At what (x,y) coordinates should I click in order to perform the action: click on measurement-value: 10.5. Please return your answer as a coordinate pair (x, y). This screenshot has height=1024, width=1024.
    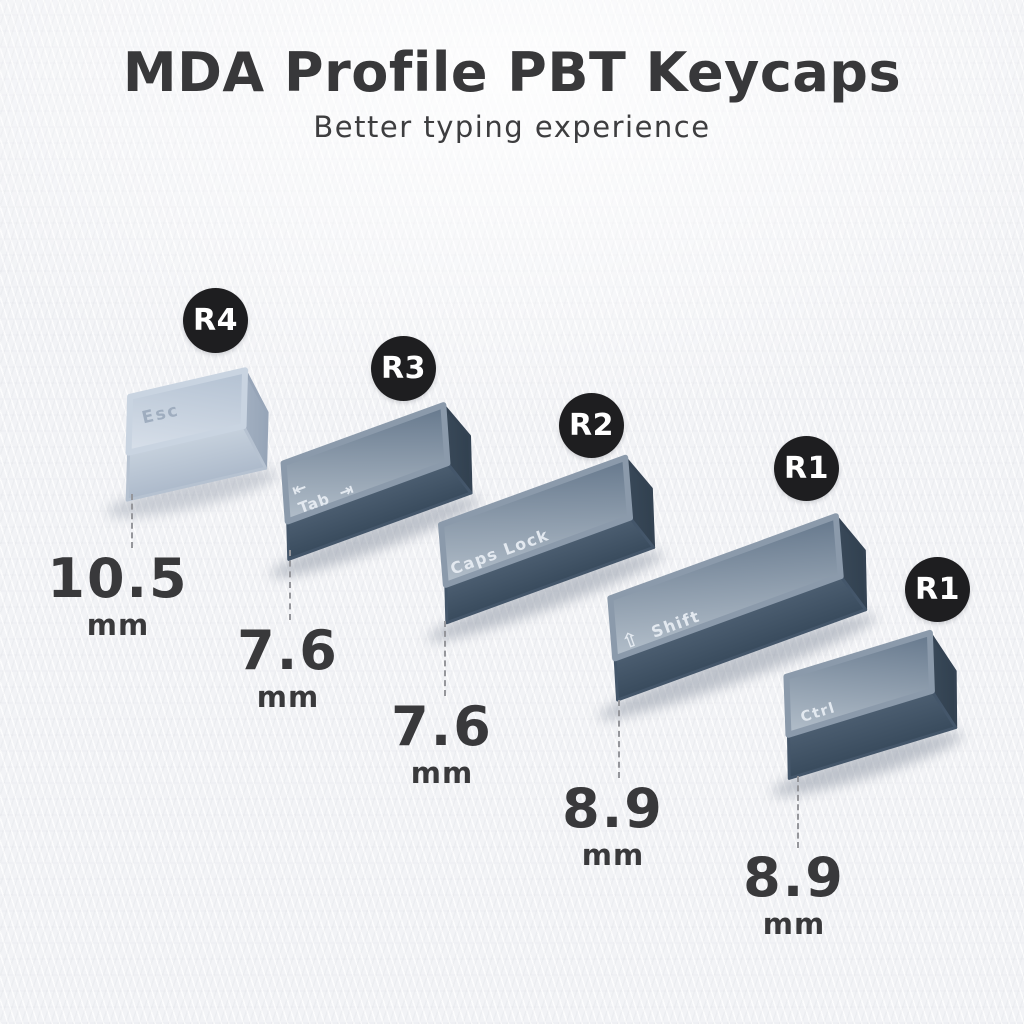
    Looking at the image, I should click on (118, 578).